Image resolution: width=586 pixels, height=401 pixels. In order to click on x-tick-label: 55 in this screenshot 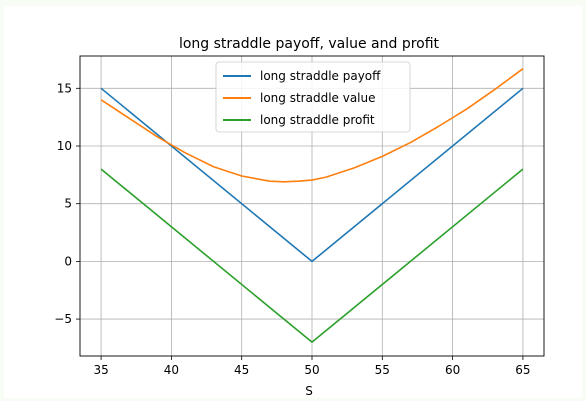, I will do `click(382, 370)`.